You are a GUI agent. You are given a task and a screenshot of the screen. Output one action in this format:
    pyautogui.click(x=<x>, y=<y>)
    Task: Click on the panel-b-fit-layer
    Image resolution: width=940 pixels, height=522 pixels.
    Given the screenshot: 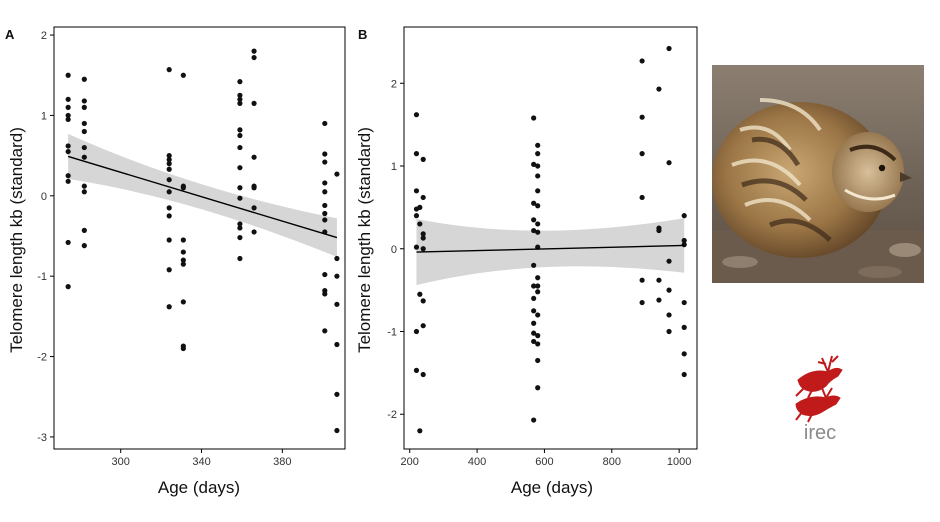 What is the action you would take?
    pyautogui.click(x=550, y=248)
    